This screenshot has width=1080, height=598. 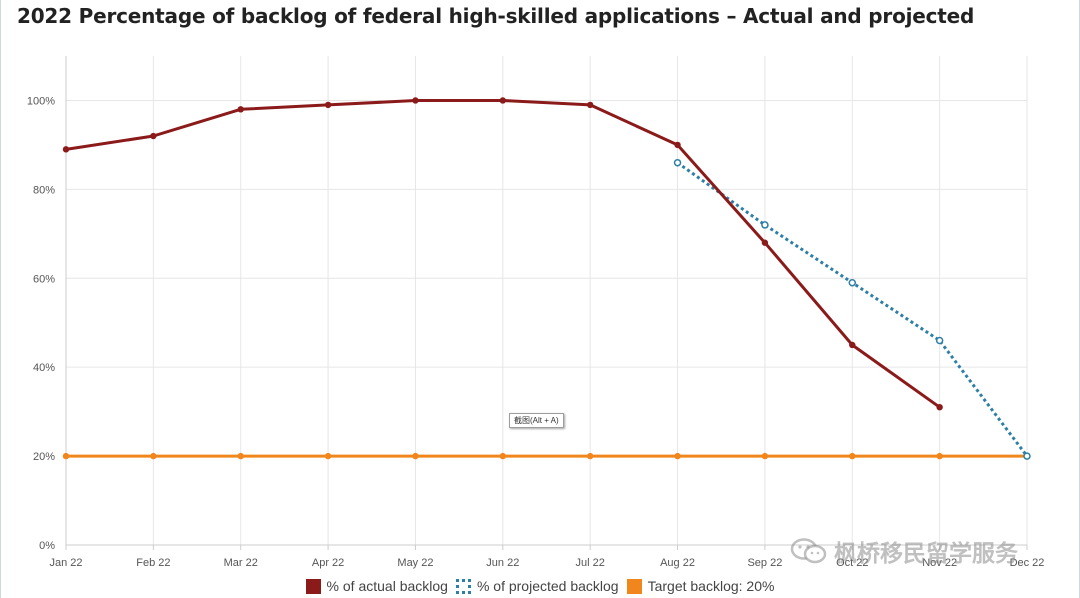 What do you see at coordinates (463, 586) in the screenshot?
I see `legend-swatch-projected` at bounding box center [463, 586].